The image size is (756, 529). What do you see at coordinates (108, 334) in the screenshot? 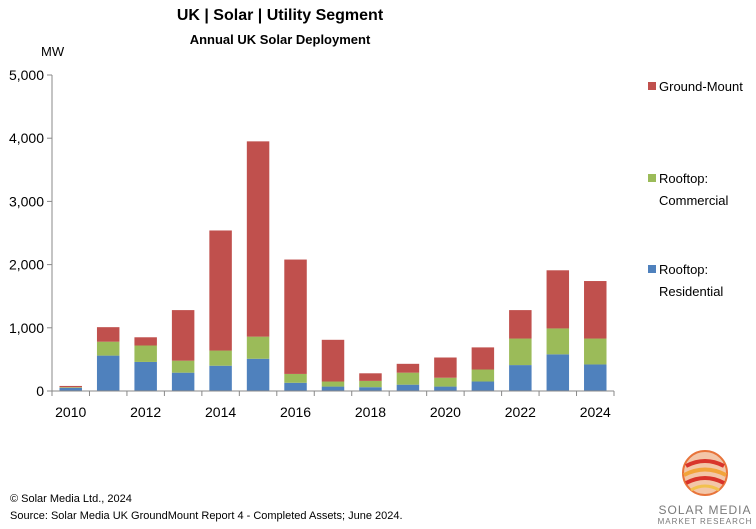
I see `bar-ground-mount-2011` at bounding box center [108, 334].